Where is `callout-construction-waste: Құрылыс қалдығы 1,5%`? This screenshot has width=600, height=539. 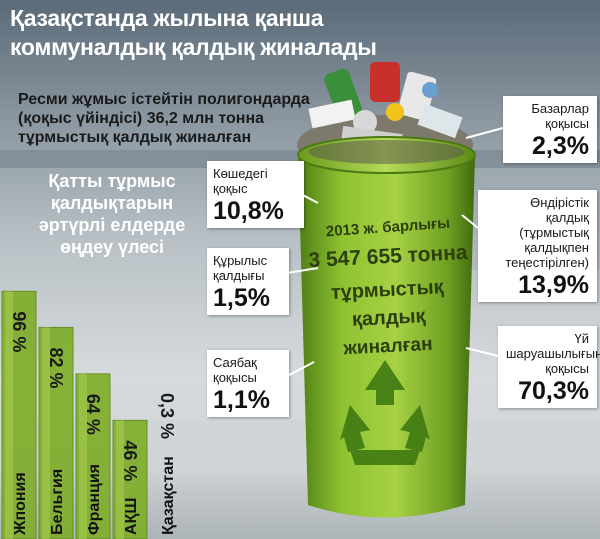 callout-construction-waste: Құрылыс қалдығы 1,5% is located at coordinates (248, 281).